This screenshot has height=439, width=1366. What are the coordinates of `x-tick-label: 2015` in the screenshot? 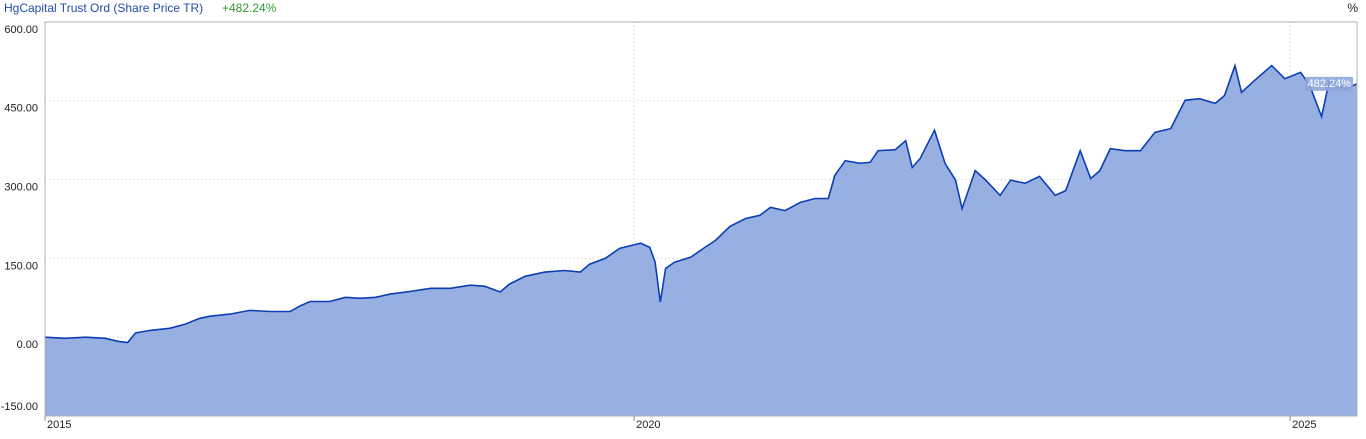 It's located at (59, 425).